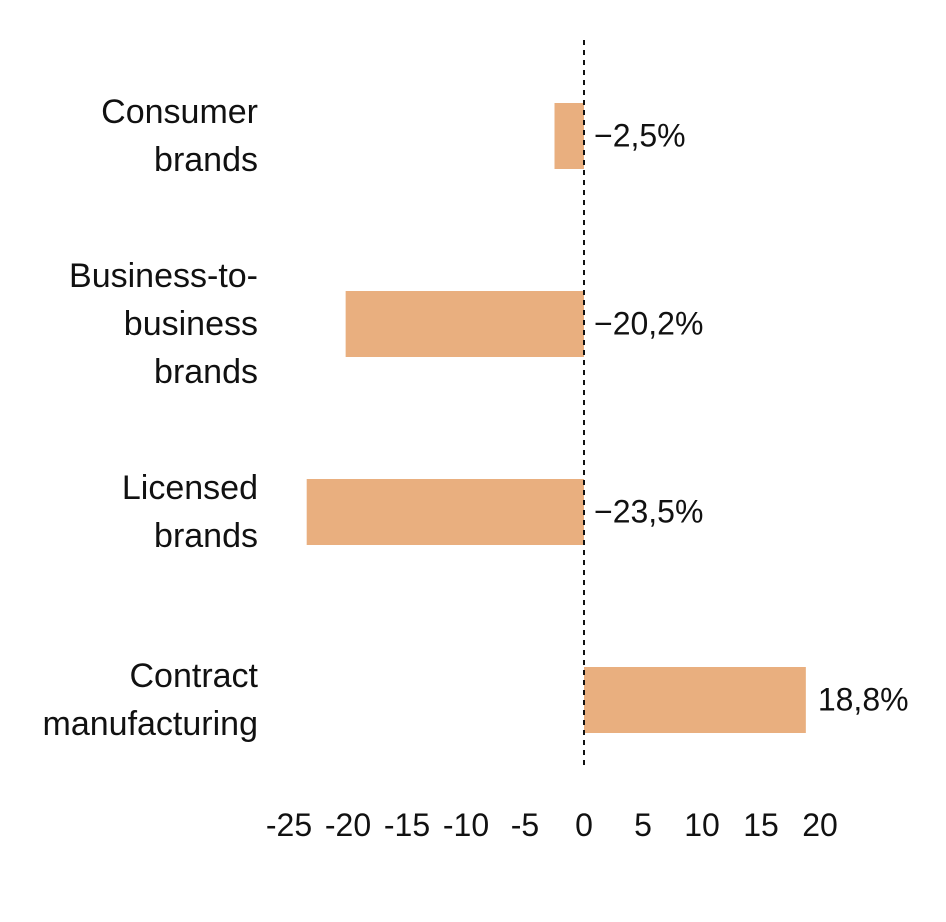  What do you see at coordinates (190, 512) in the screenshot?
I see `category-label-3: Licensed brands` at bounding box center [190, 512].